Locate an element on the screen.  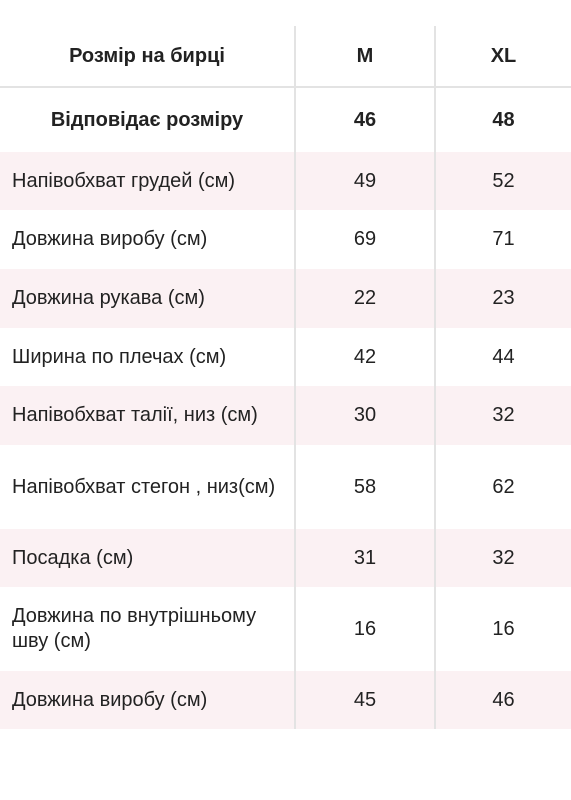
row-label: Довжина рукава (см) is located at coordinates (148, 298).